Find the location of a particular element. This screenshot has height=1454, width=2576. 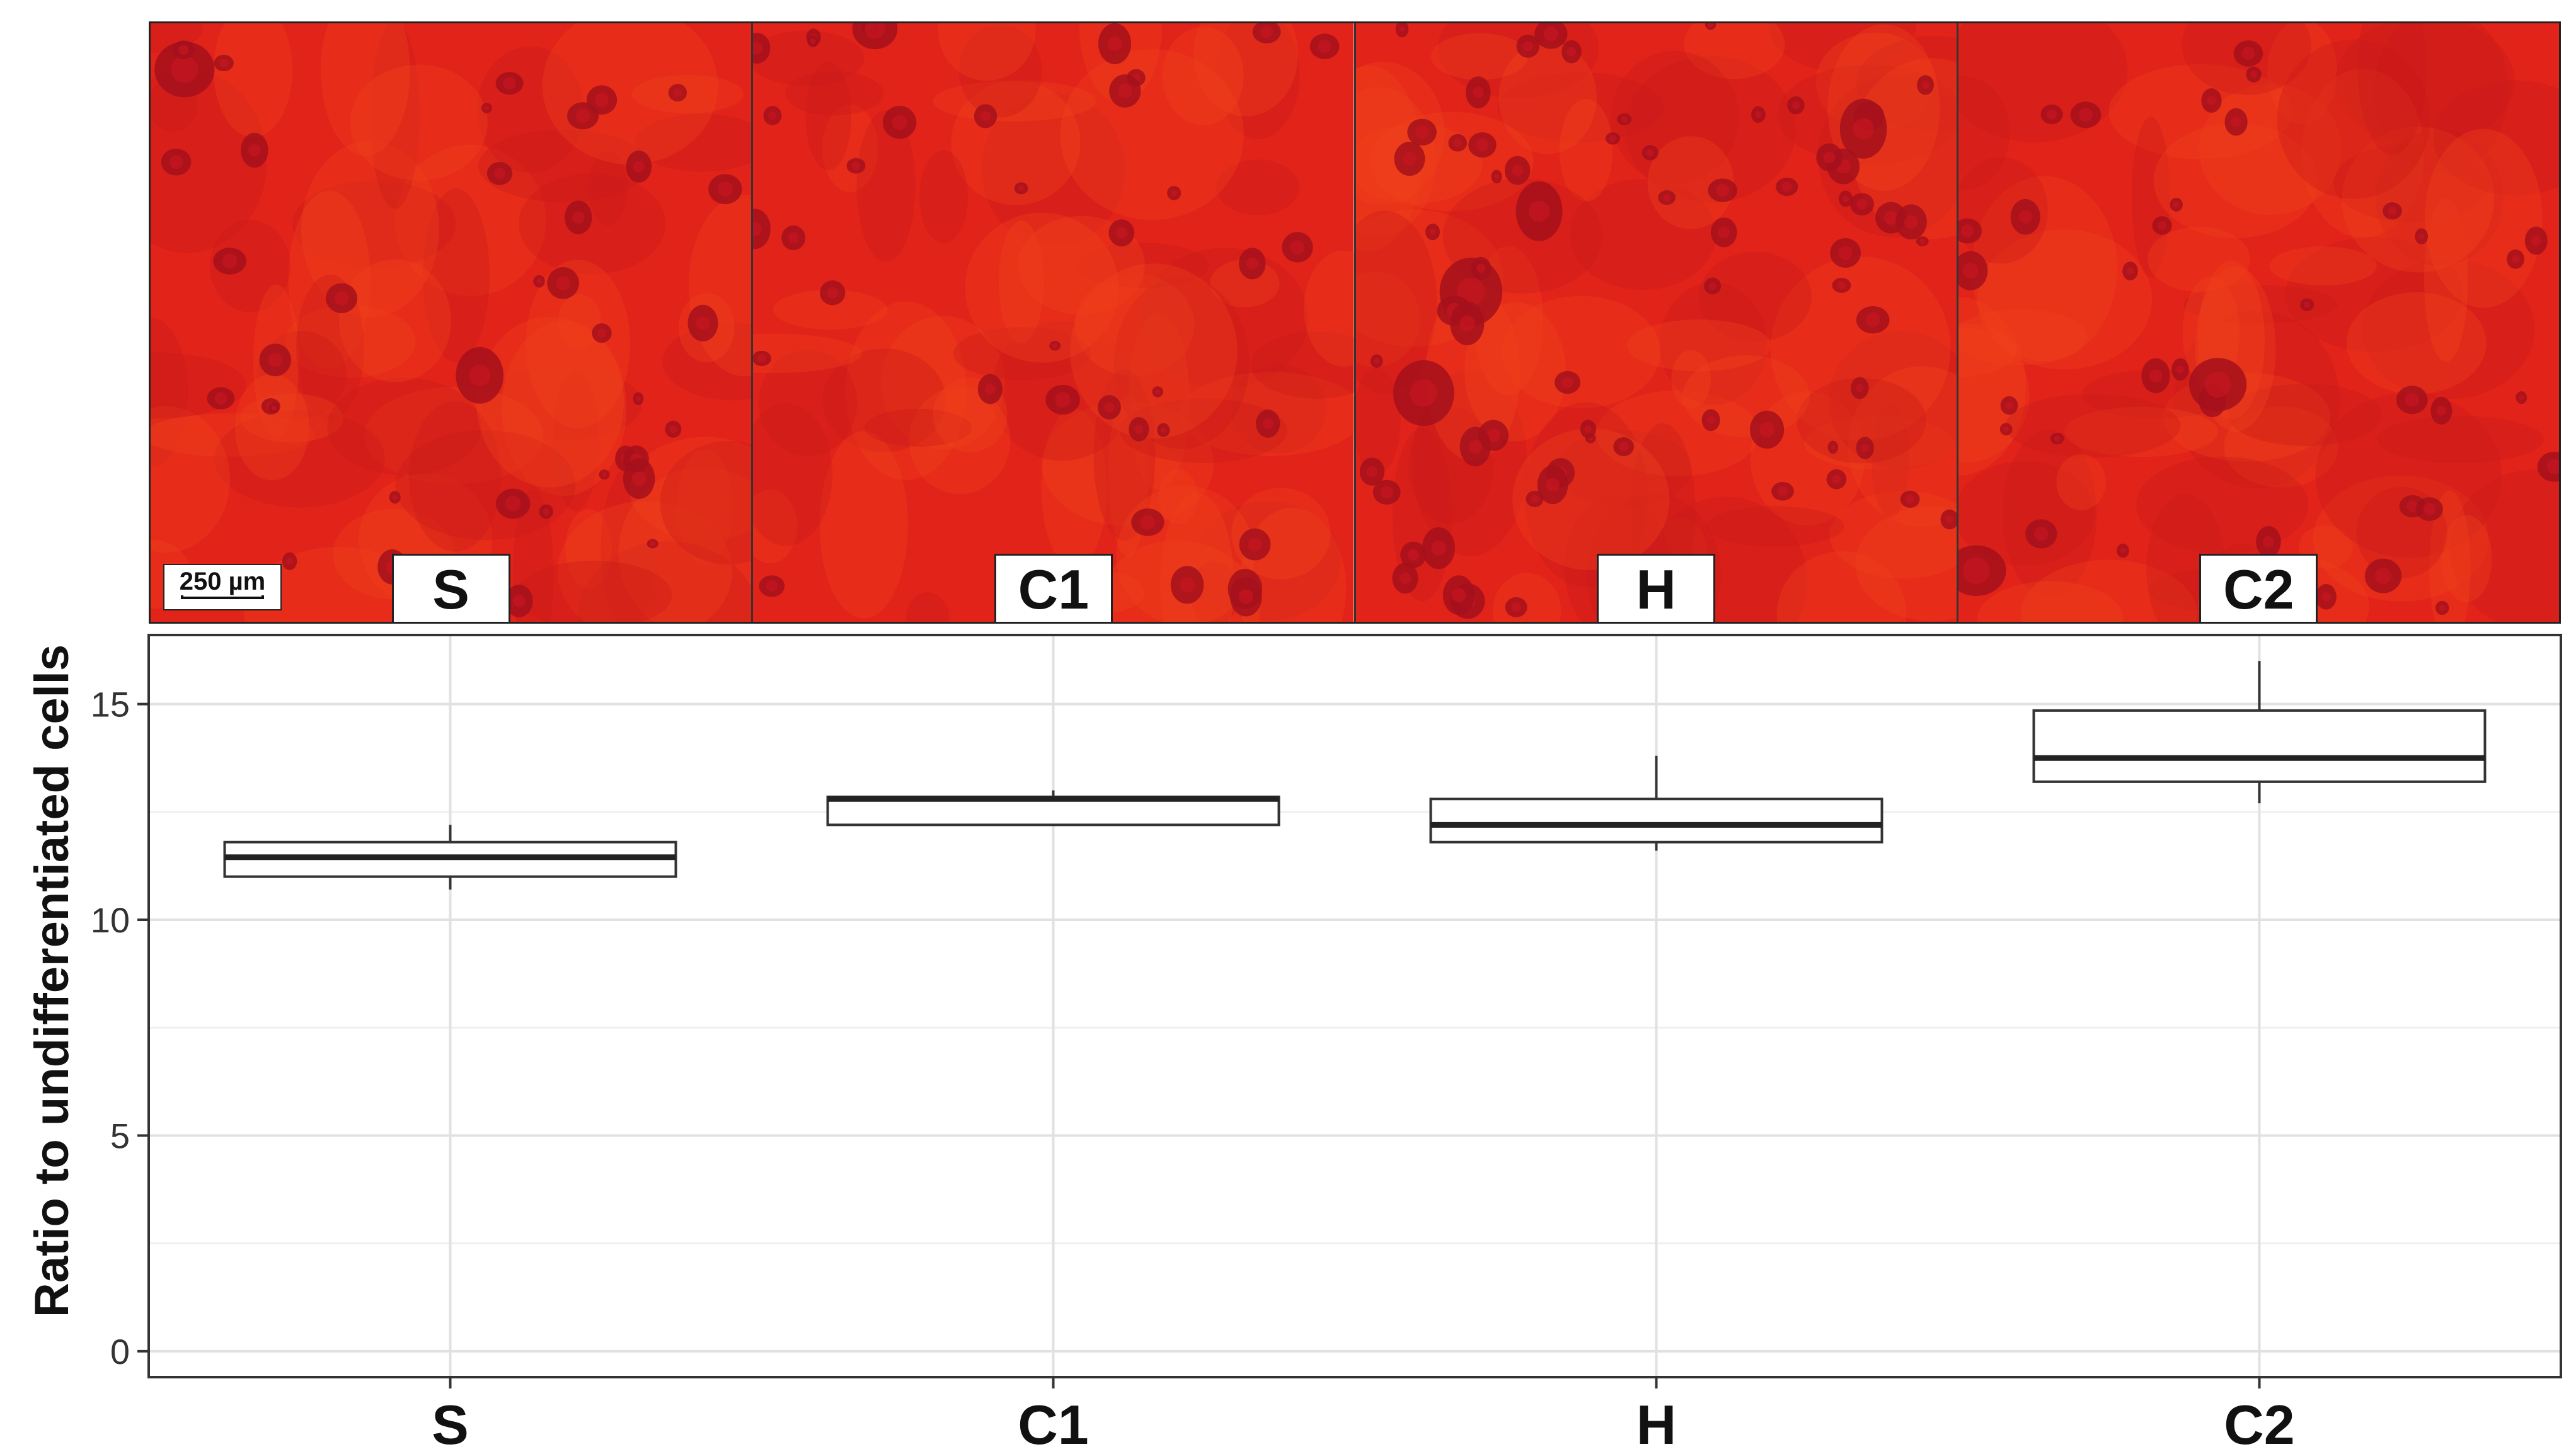

box-body is located at coordinates (1656, 821).